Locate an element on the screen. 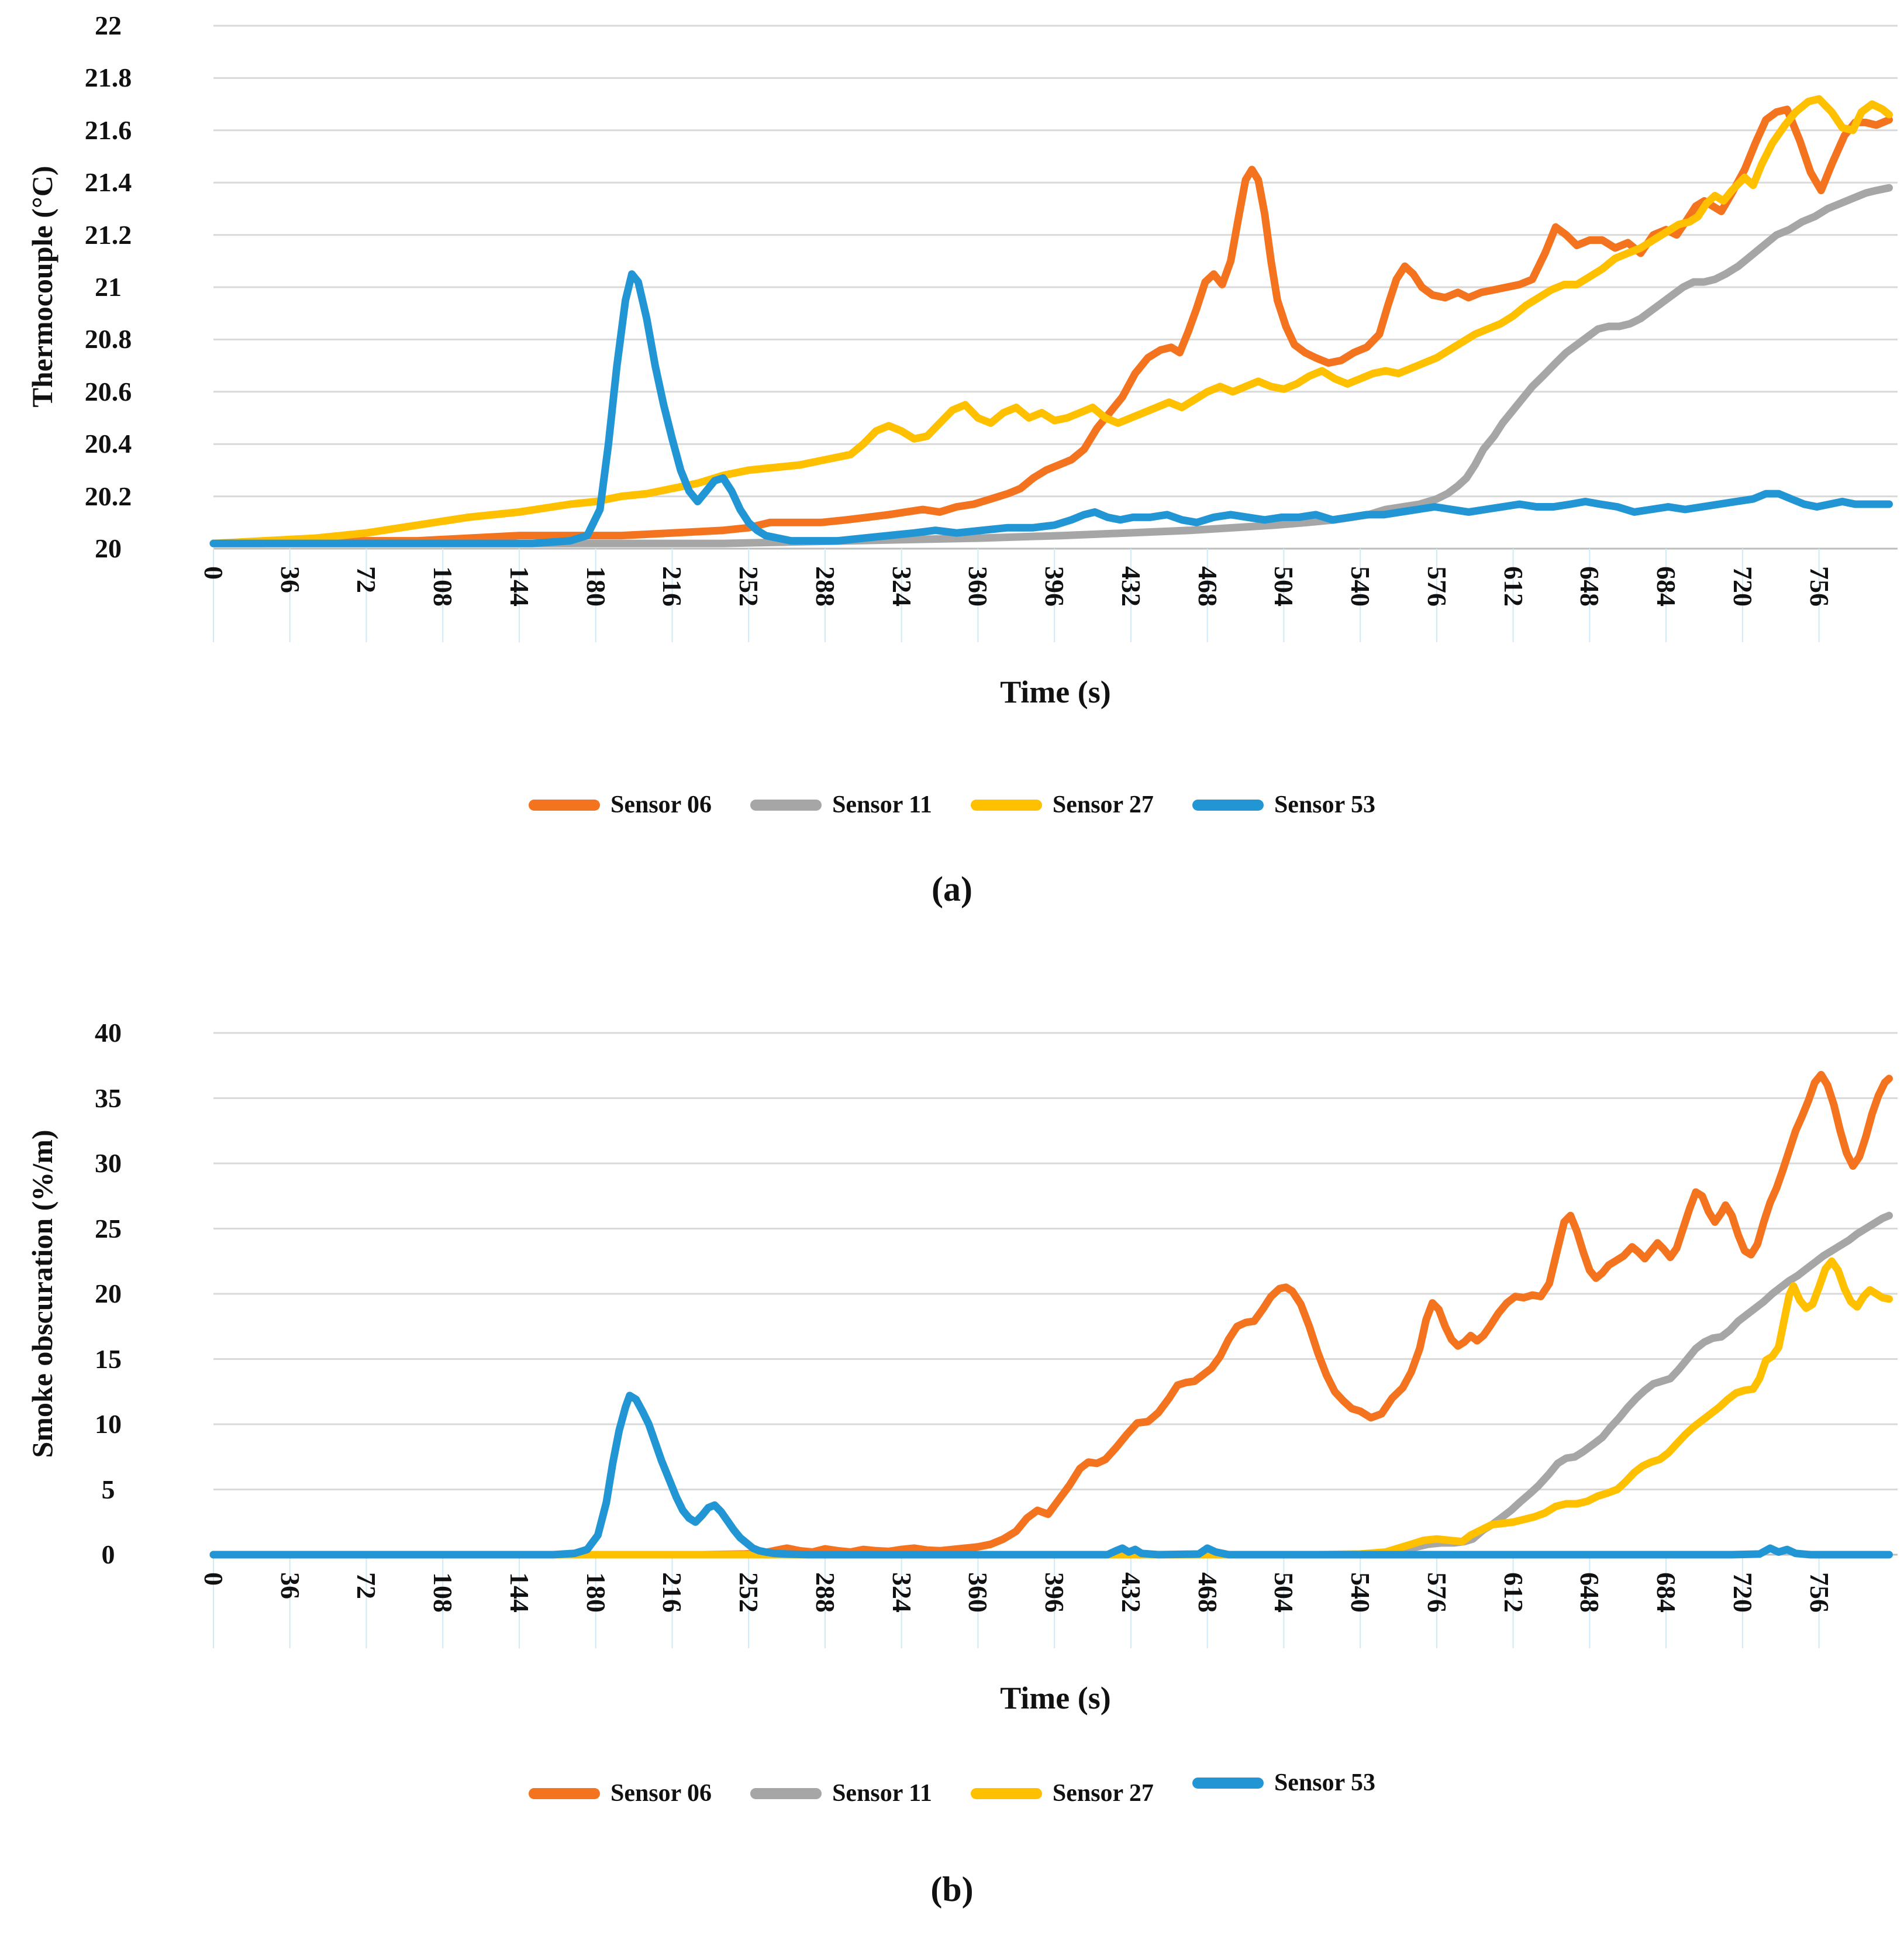 This screenshot has width=1904, height=1953. caption-a: (a) is located at coordinates (952, 889).